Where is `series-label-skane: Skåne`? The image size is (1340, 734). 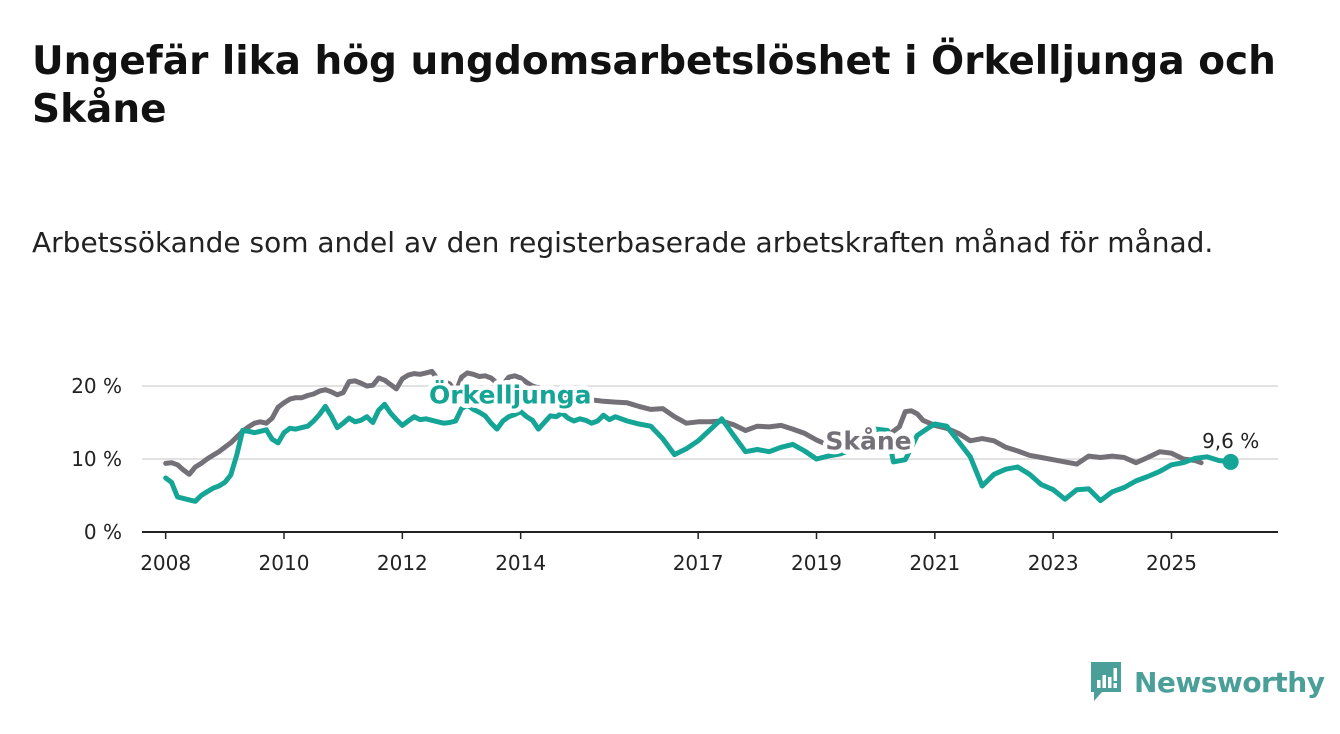 series-label-skane: Skåne is located at coordinates (868, 441).